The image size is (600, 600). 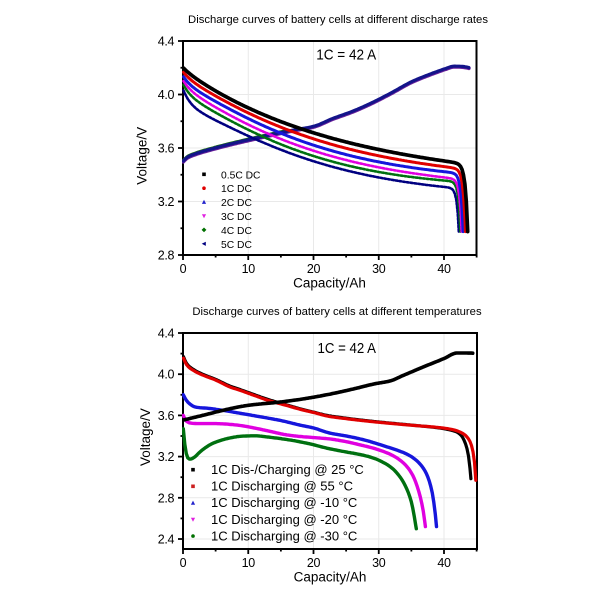 I want to click on svg-text: 1C Discharging @ -30 °C, so click(x=284, y=535).